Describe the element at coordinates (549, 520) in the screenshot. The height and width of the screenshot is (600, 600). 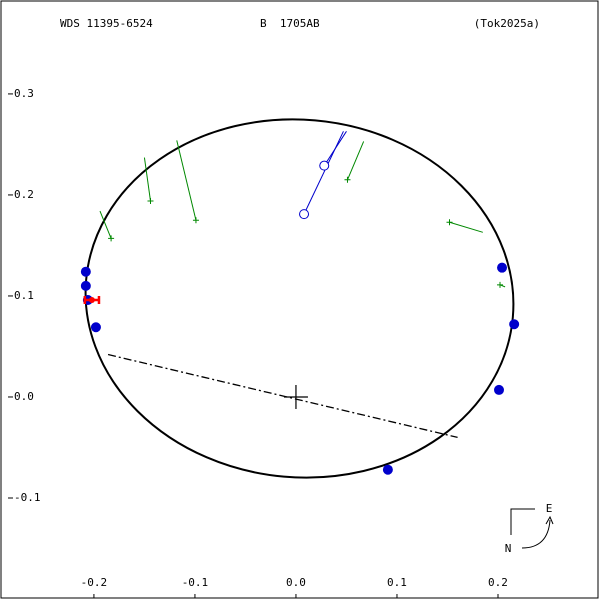
I see `compass-arrowhead` at that location.